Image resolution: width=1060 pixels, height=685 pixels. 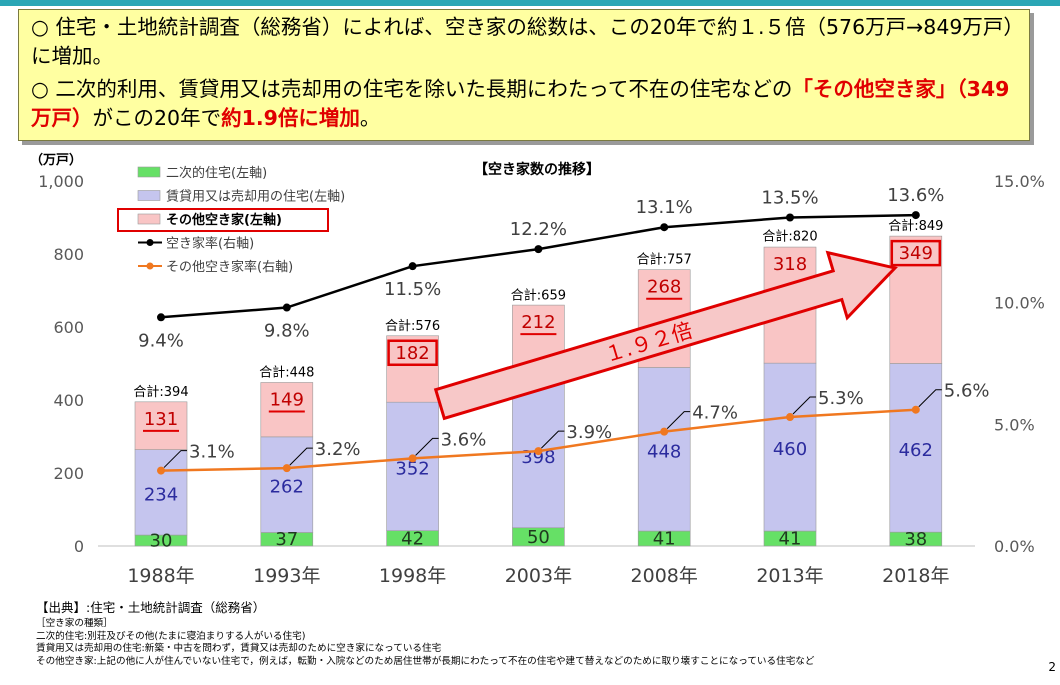 What do you see at coordinates (841, 398) in the screenshot?
I see `line-value-label: 5.3%` at bounding box center [841, 398].